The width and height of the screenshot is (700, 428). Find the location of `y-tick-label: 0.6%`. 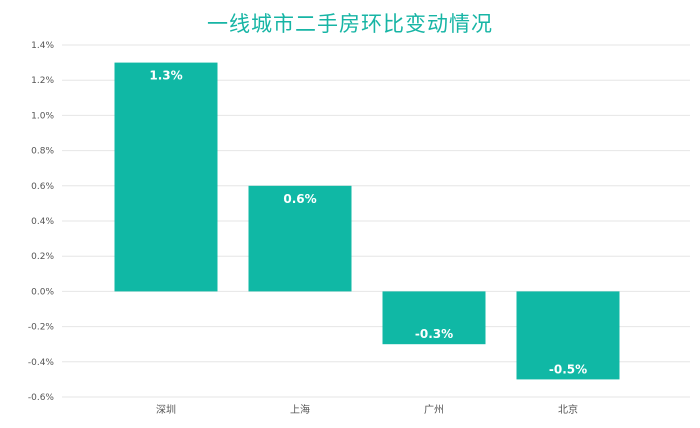

y-tick-label: 0.6% is located at coordinates (42, 187).